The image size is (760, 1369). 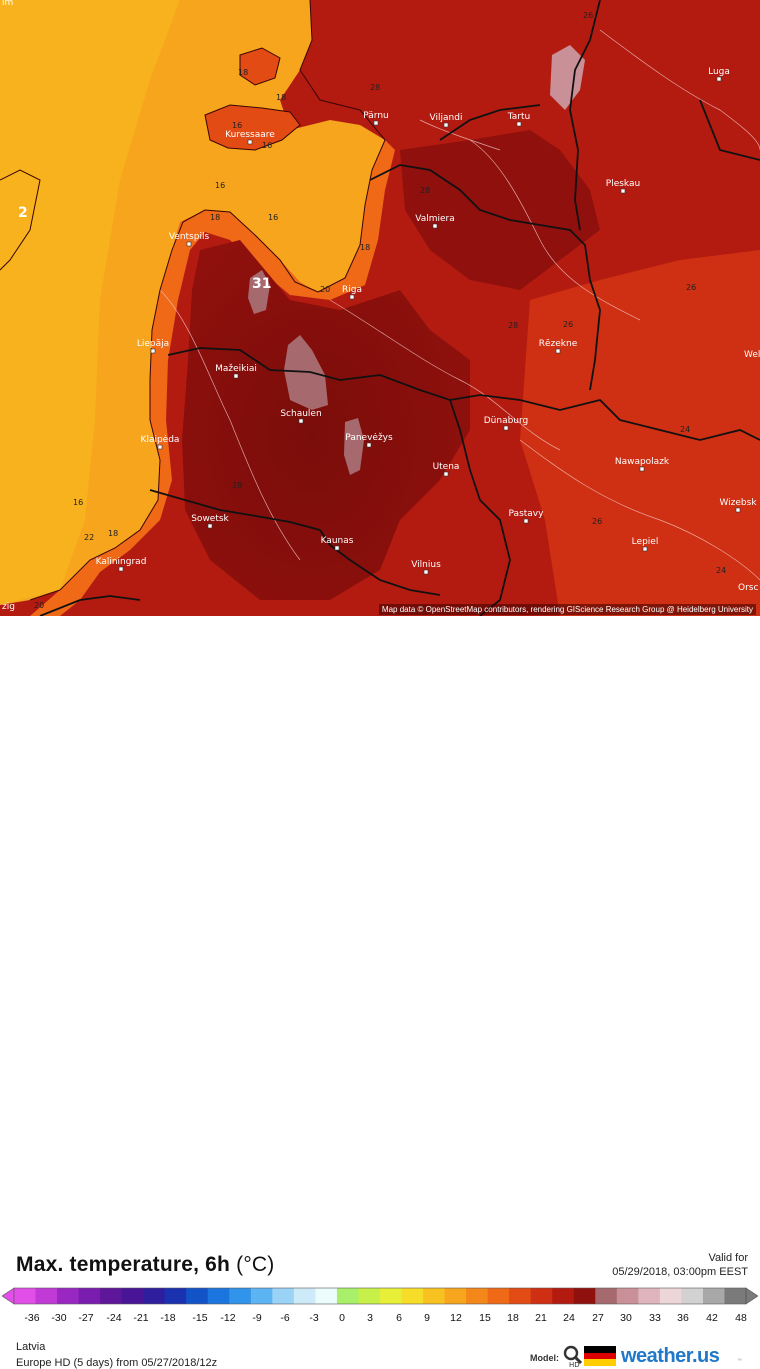 I want to click on scale-tick-label: 36, so click(x=683, y=1318).